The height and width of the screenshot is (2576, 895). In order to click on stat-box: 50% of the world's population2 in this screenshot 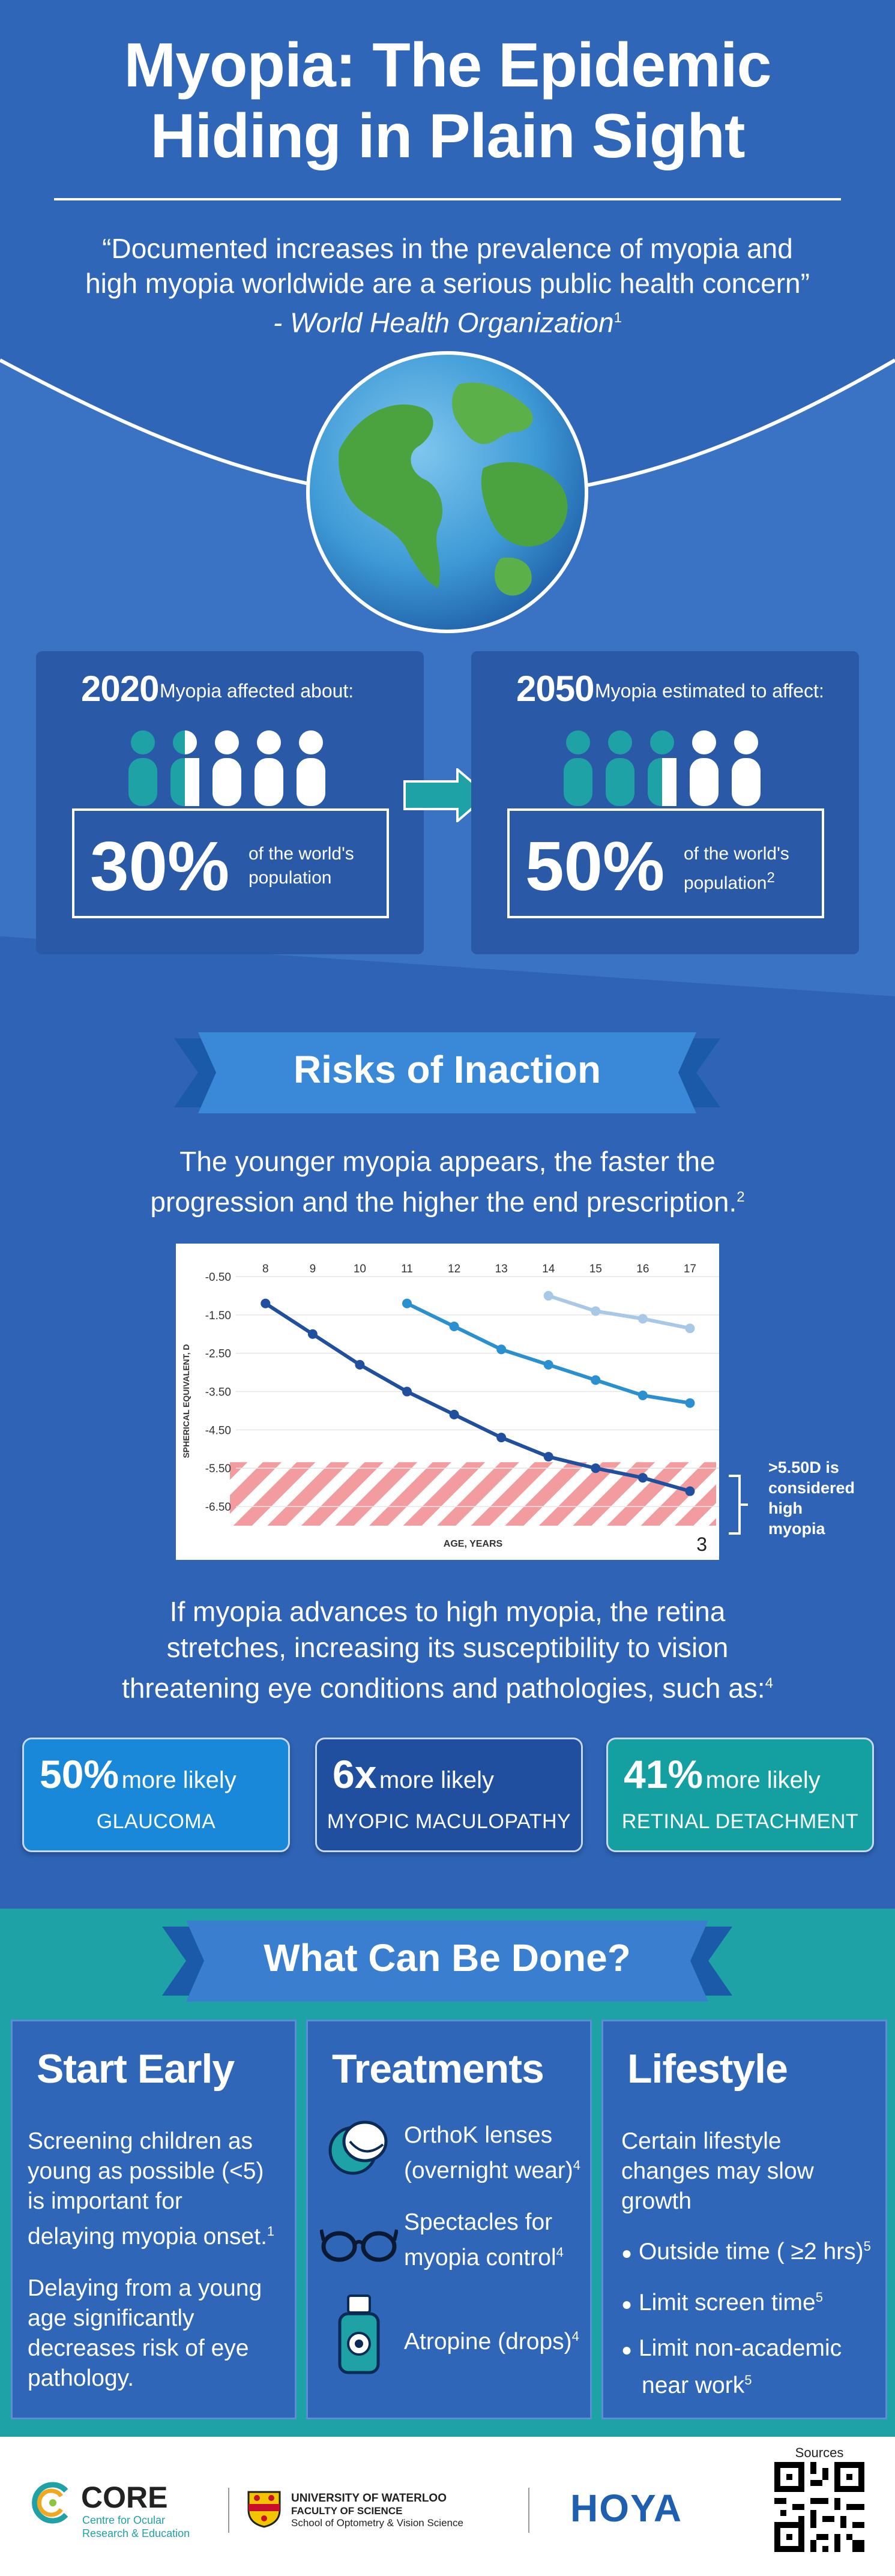, I will do `click(665, 863)`.